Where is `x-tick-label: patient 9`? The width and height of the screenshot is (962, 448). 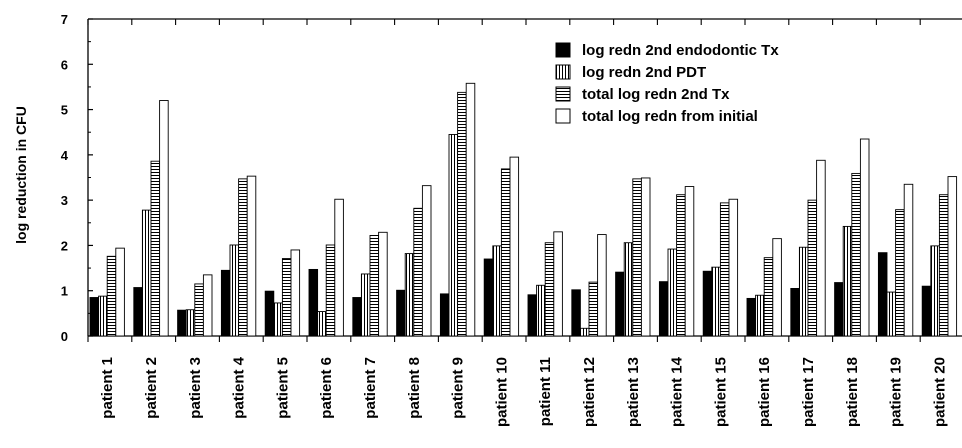 x-tick-label: patient 9 is located at coordinates (458, 388).